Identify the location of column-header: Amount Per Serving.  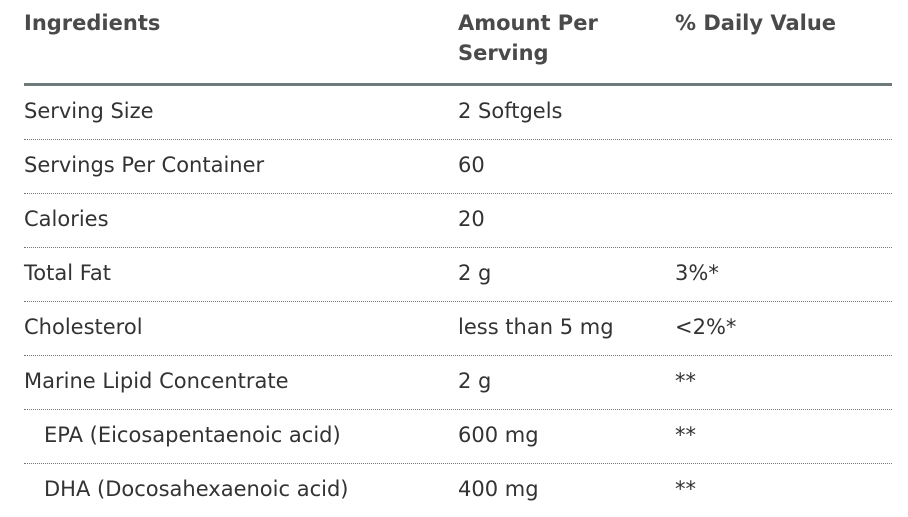
(528, 38).